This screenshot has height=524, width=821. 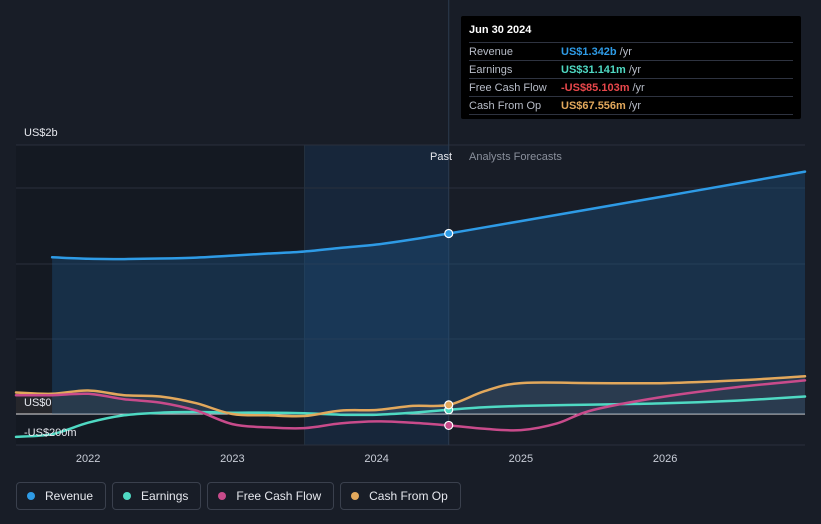 I want to click on y-axis-max-label: US$2b, so click(x=41, y=133).